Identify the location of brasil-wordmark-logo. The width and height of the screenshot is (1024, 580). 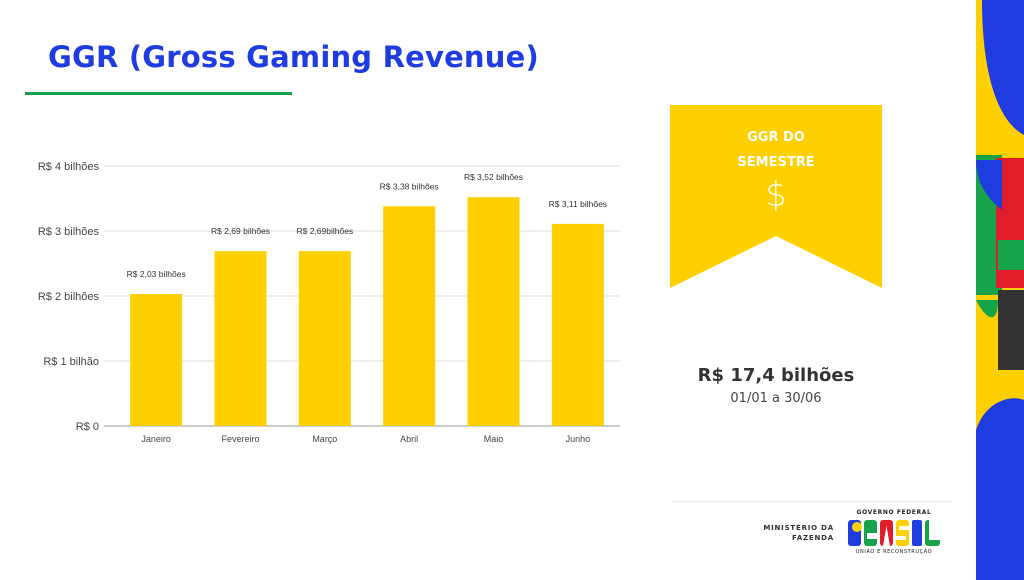
(894, 533).